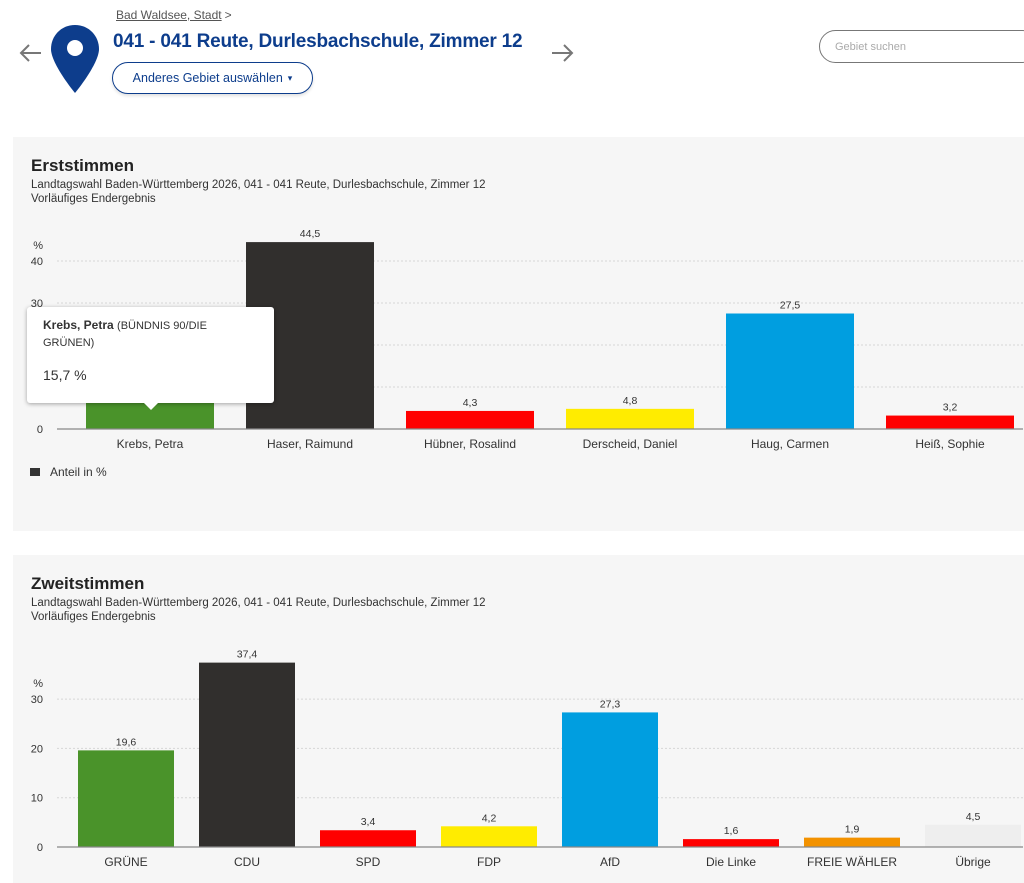 The width and height of the screenshot is (1024, 883). What do you see at coordinates (37, 749) in the screenshot?
I see `y-tick-label: 20` at bounding box center [37, 749].